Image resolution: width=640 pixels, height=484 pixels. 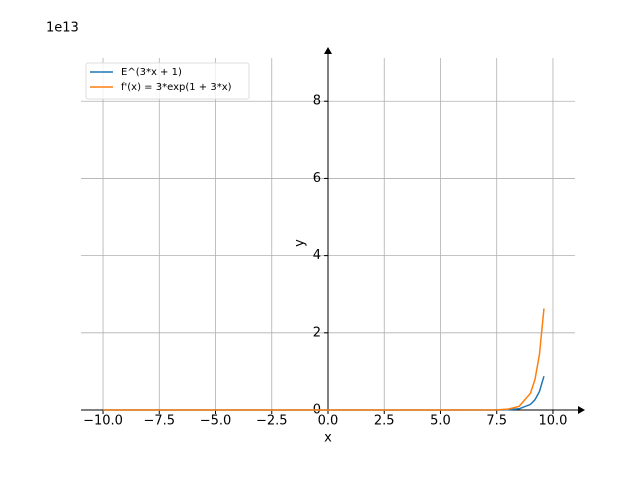 What do you see at coordinates (300, 243) in the screenshot?
I see `y-axis-label: y` at bounding box center [300, 243].